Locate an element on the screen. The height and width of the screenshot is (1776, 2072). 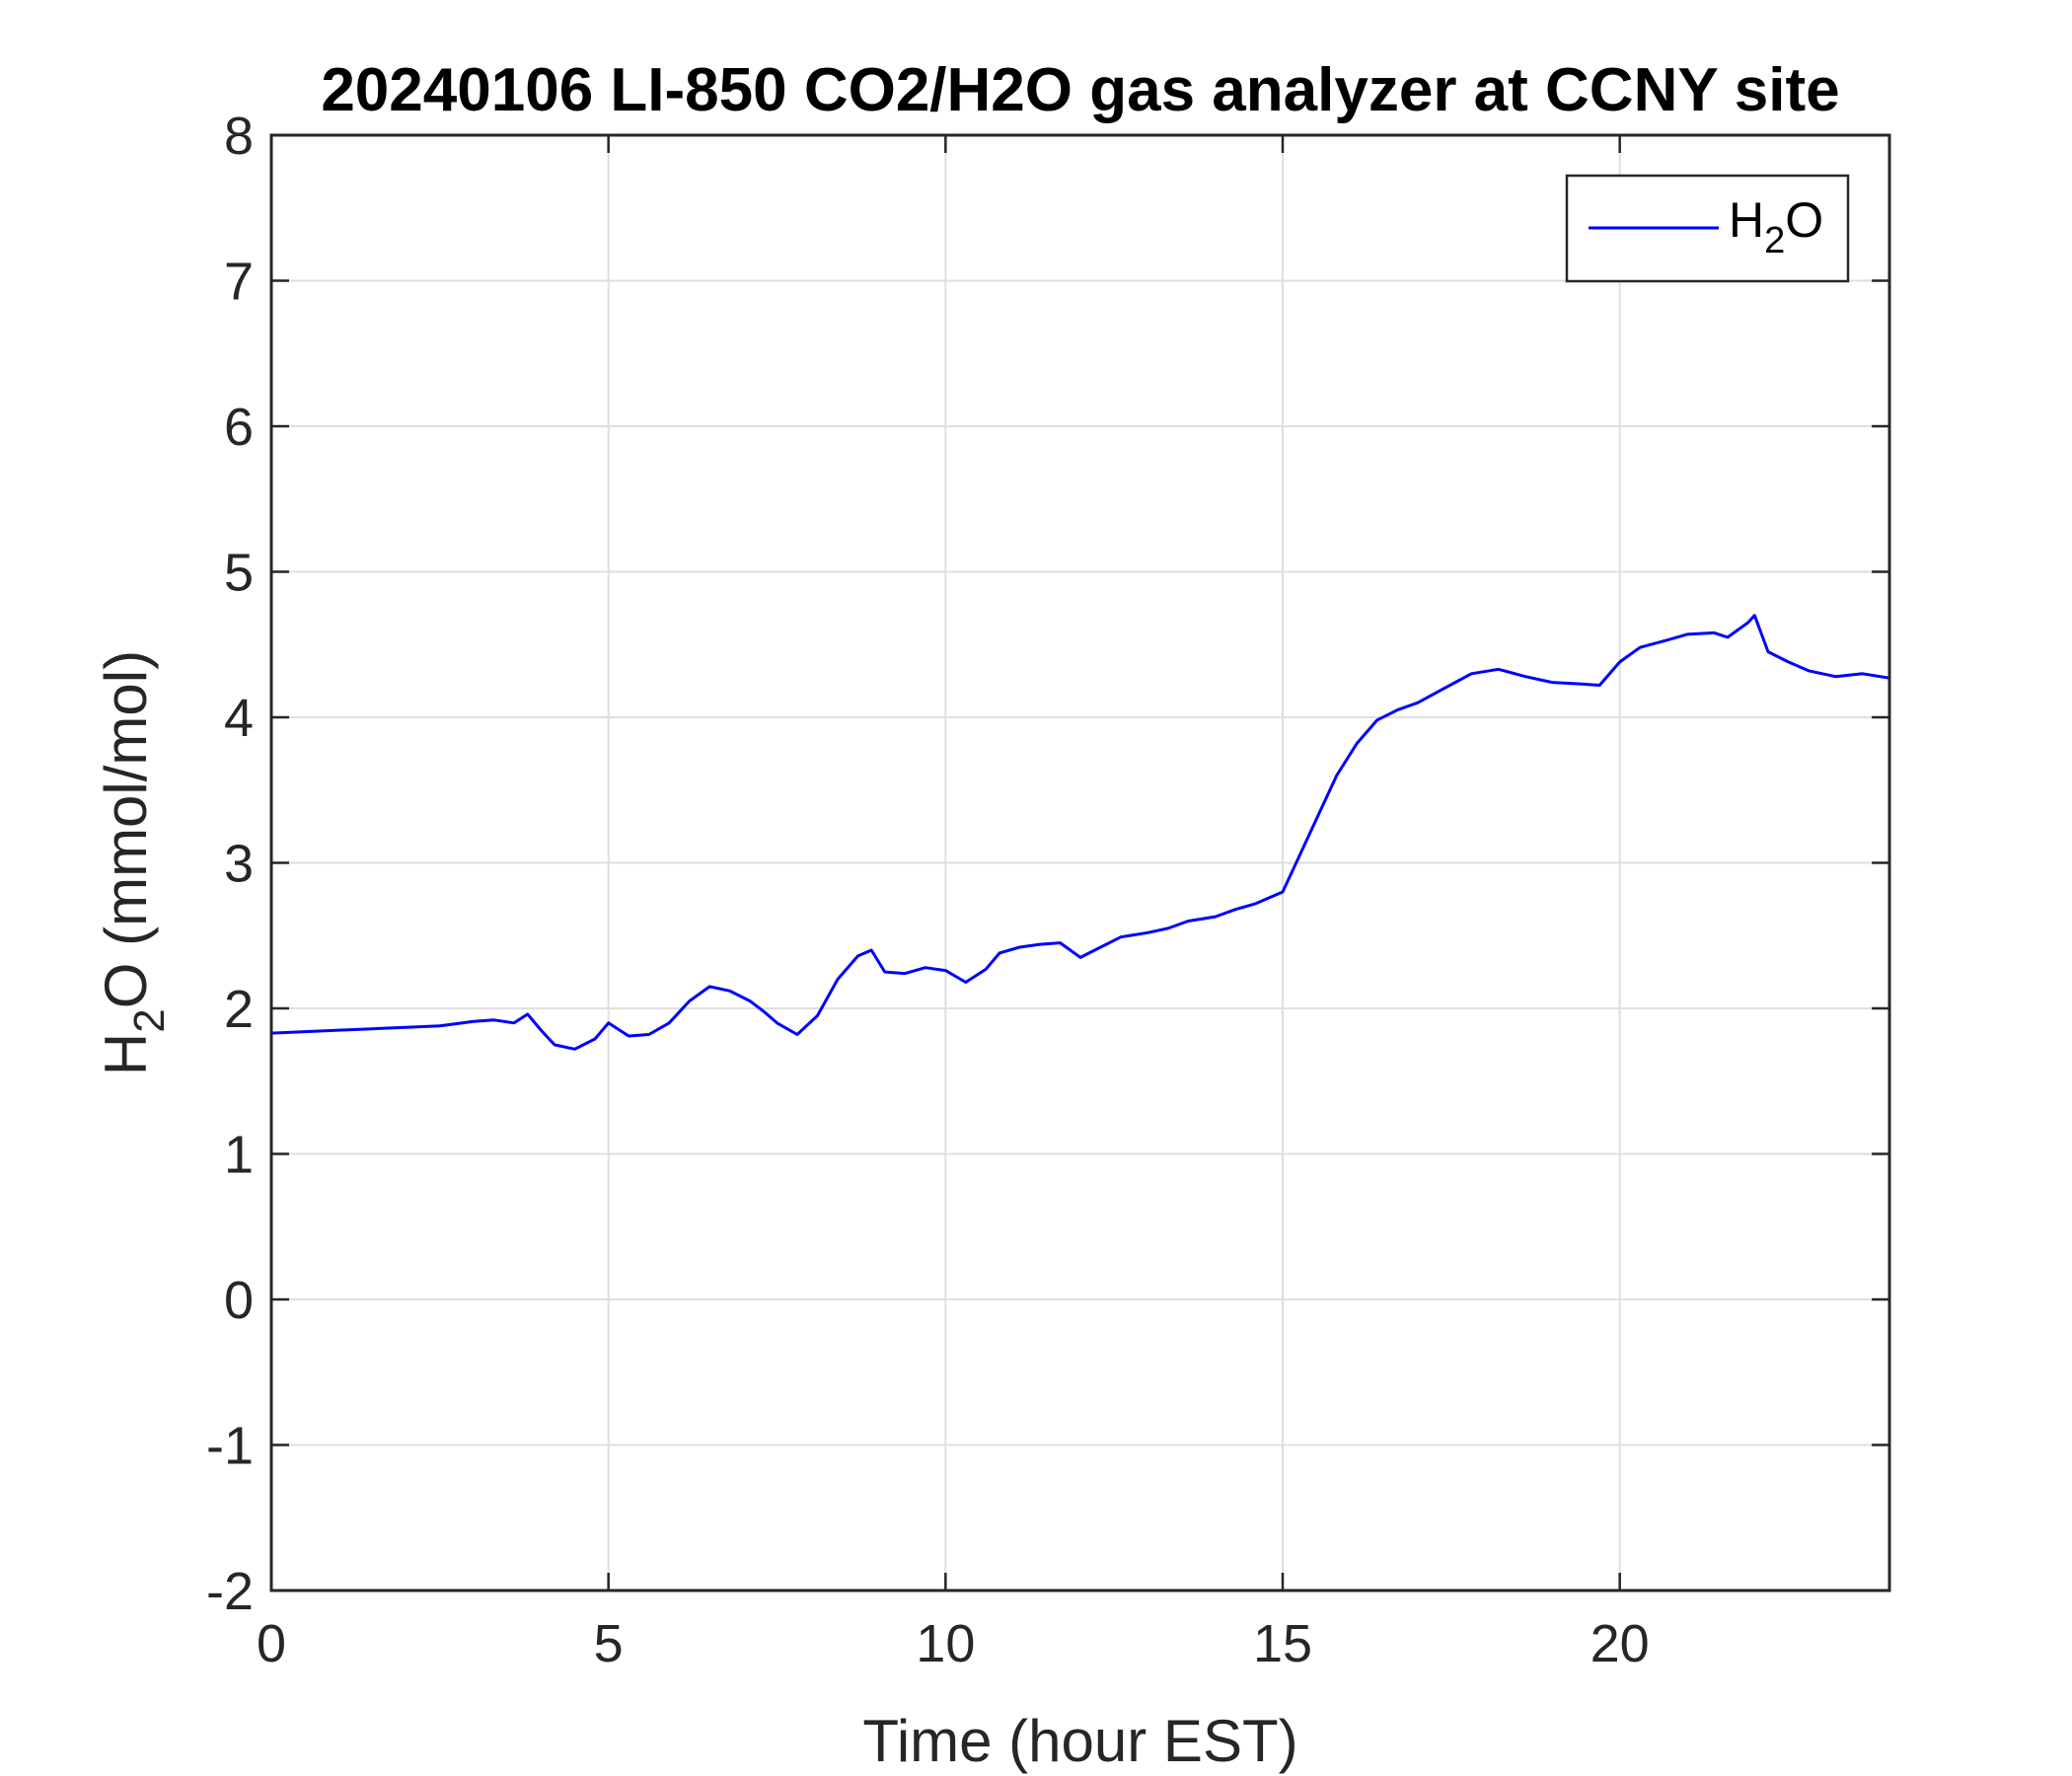
y-tick-label-4: 2 is located at coordinates (239, 1010).